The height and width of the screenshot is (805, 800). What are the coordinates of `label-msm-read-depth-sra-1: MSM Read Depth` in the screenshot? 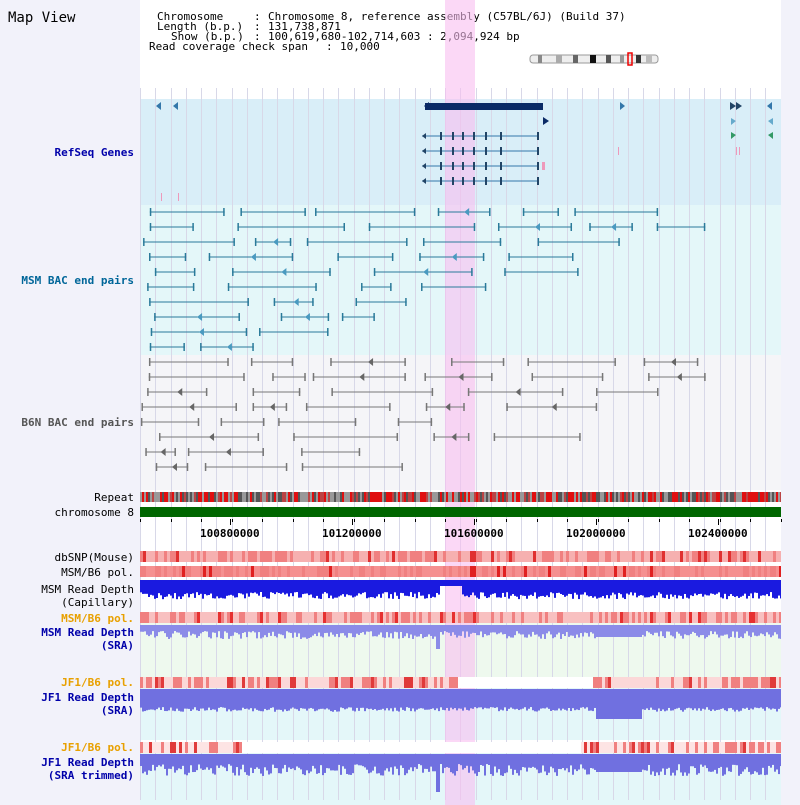 It's located at (87, 632).